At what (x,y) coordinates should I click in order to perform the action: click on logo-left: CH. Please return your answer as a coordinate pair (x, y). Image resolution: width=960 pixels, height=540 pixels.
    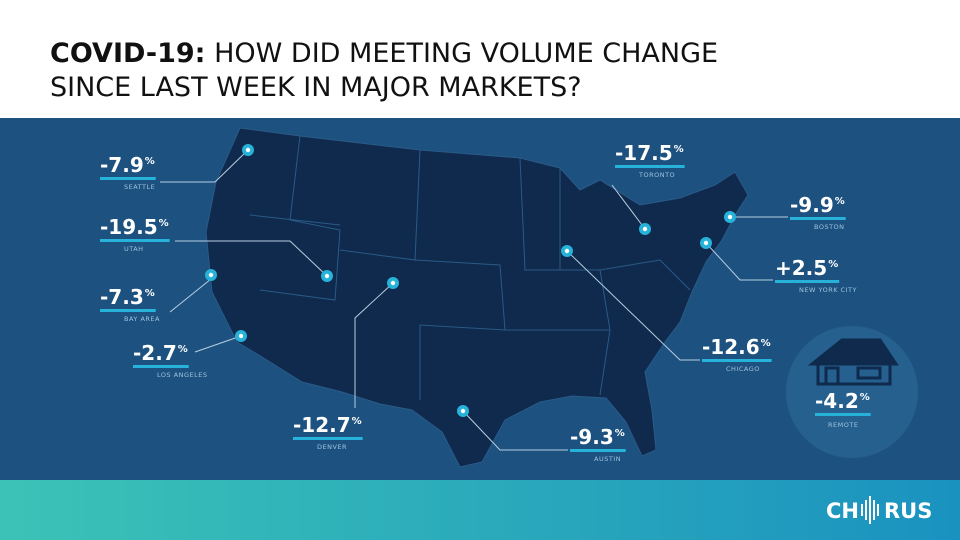
    Looking at the image, I should click on (842, 511).